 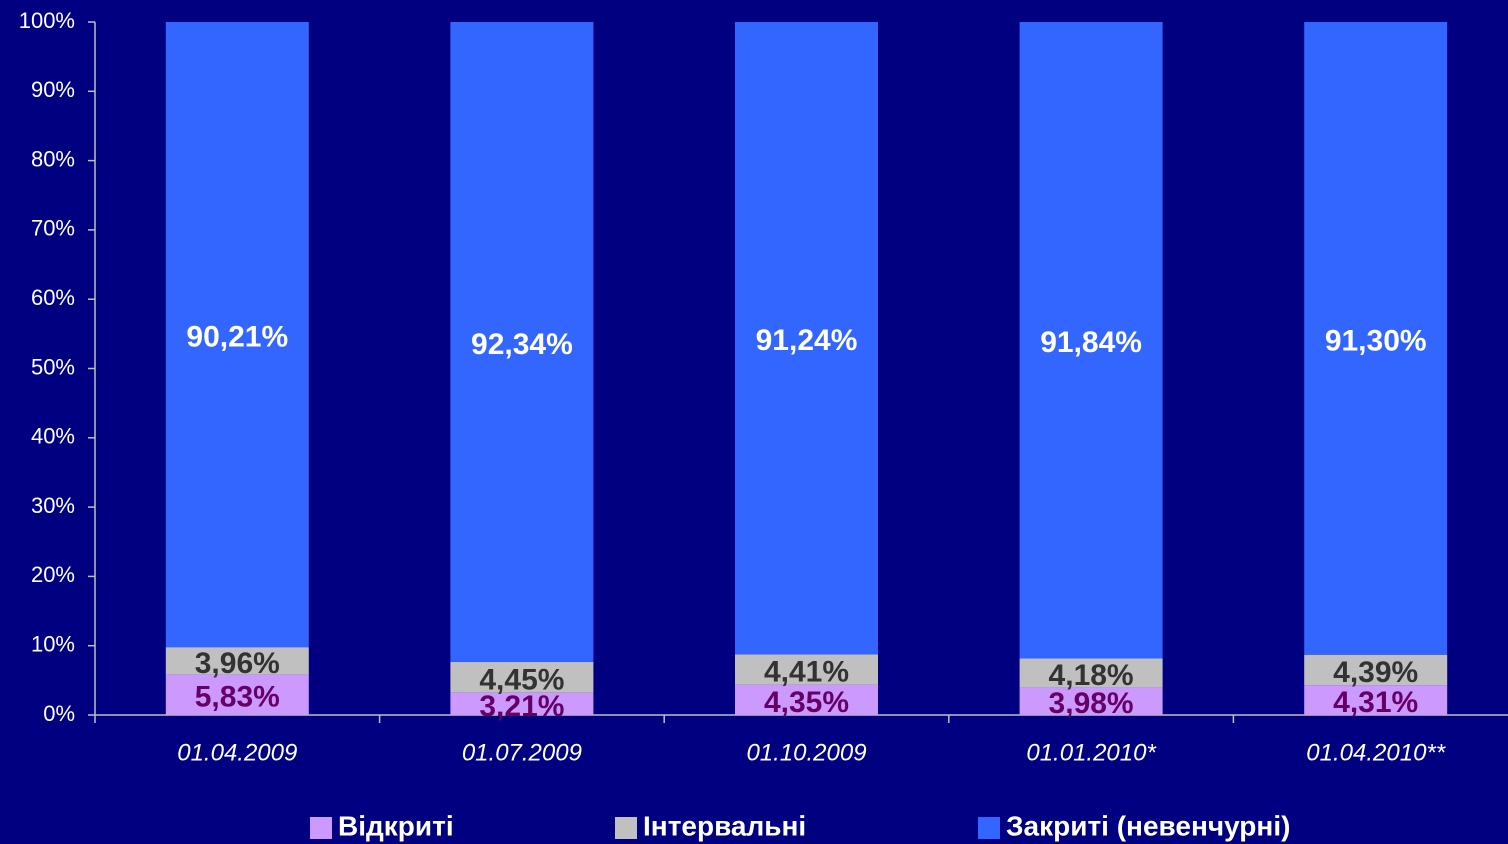 What do you see at coordinates (237, 663) in the screenshot?
I see `data-label: 3,96%` at bounding box center [237, 663].